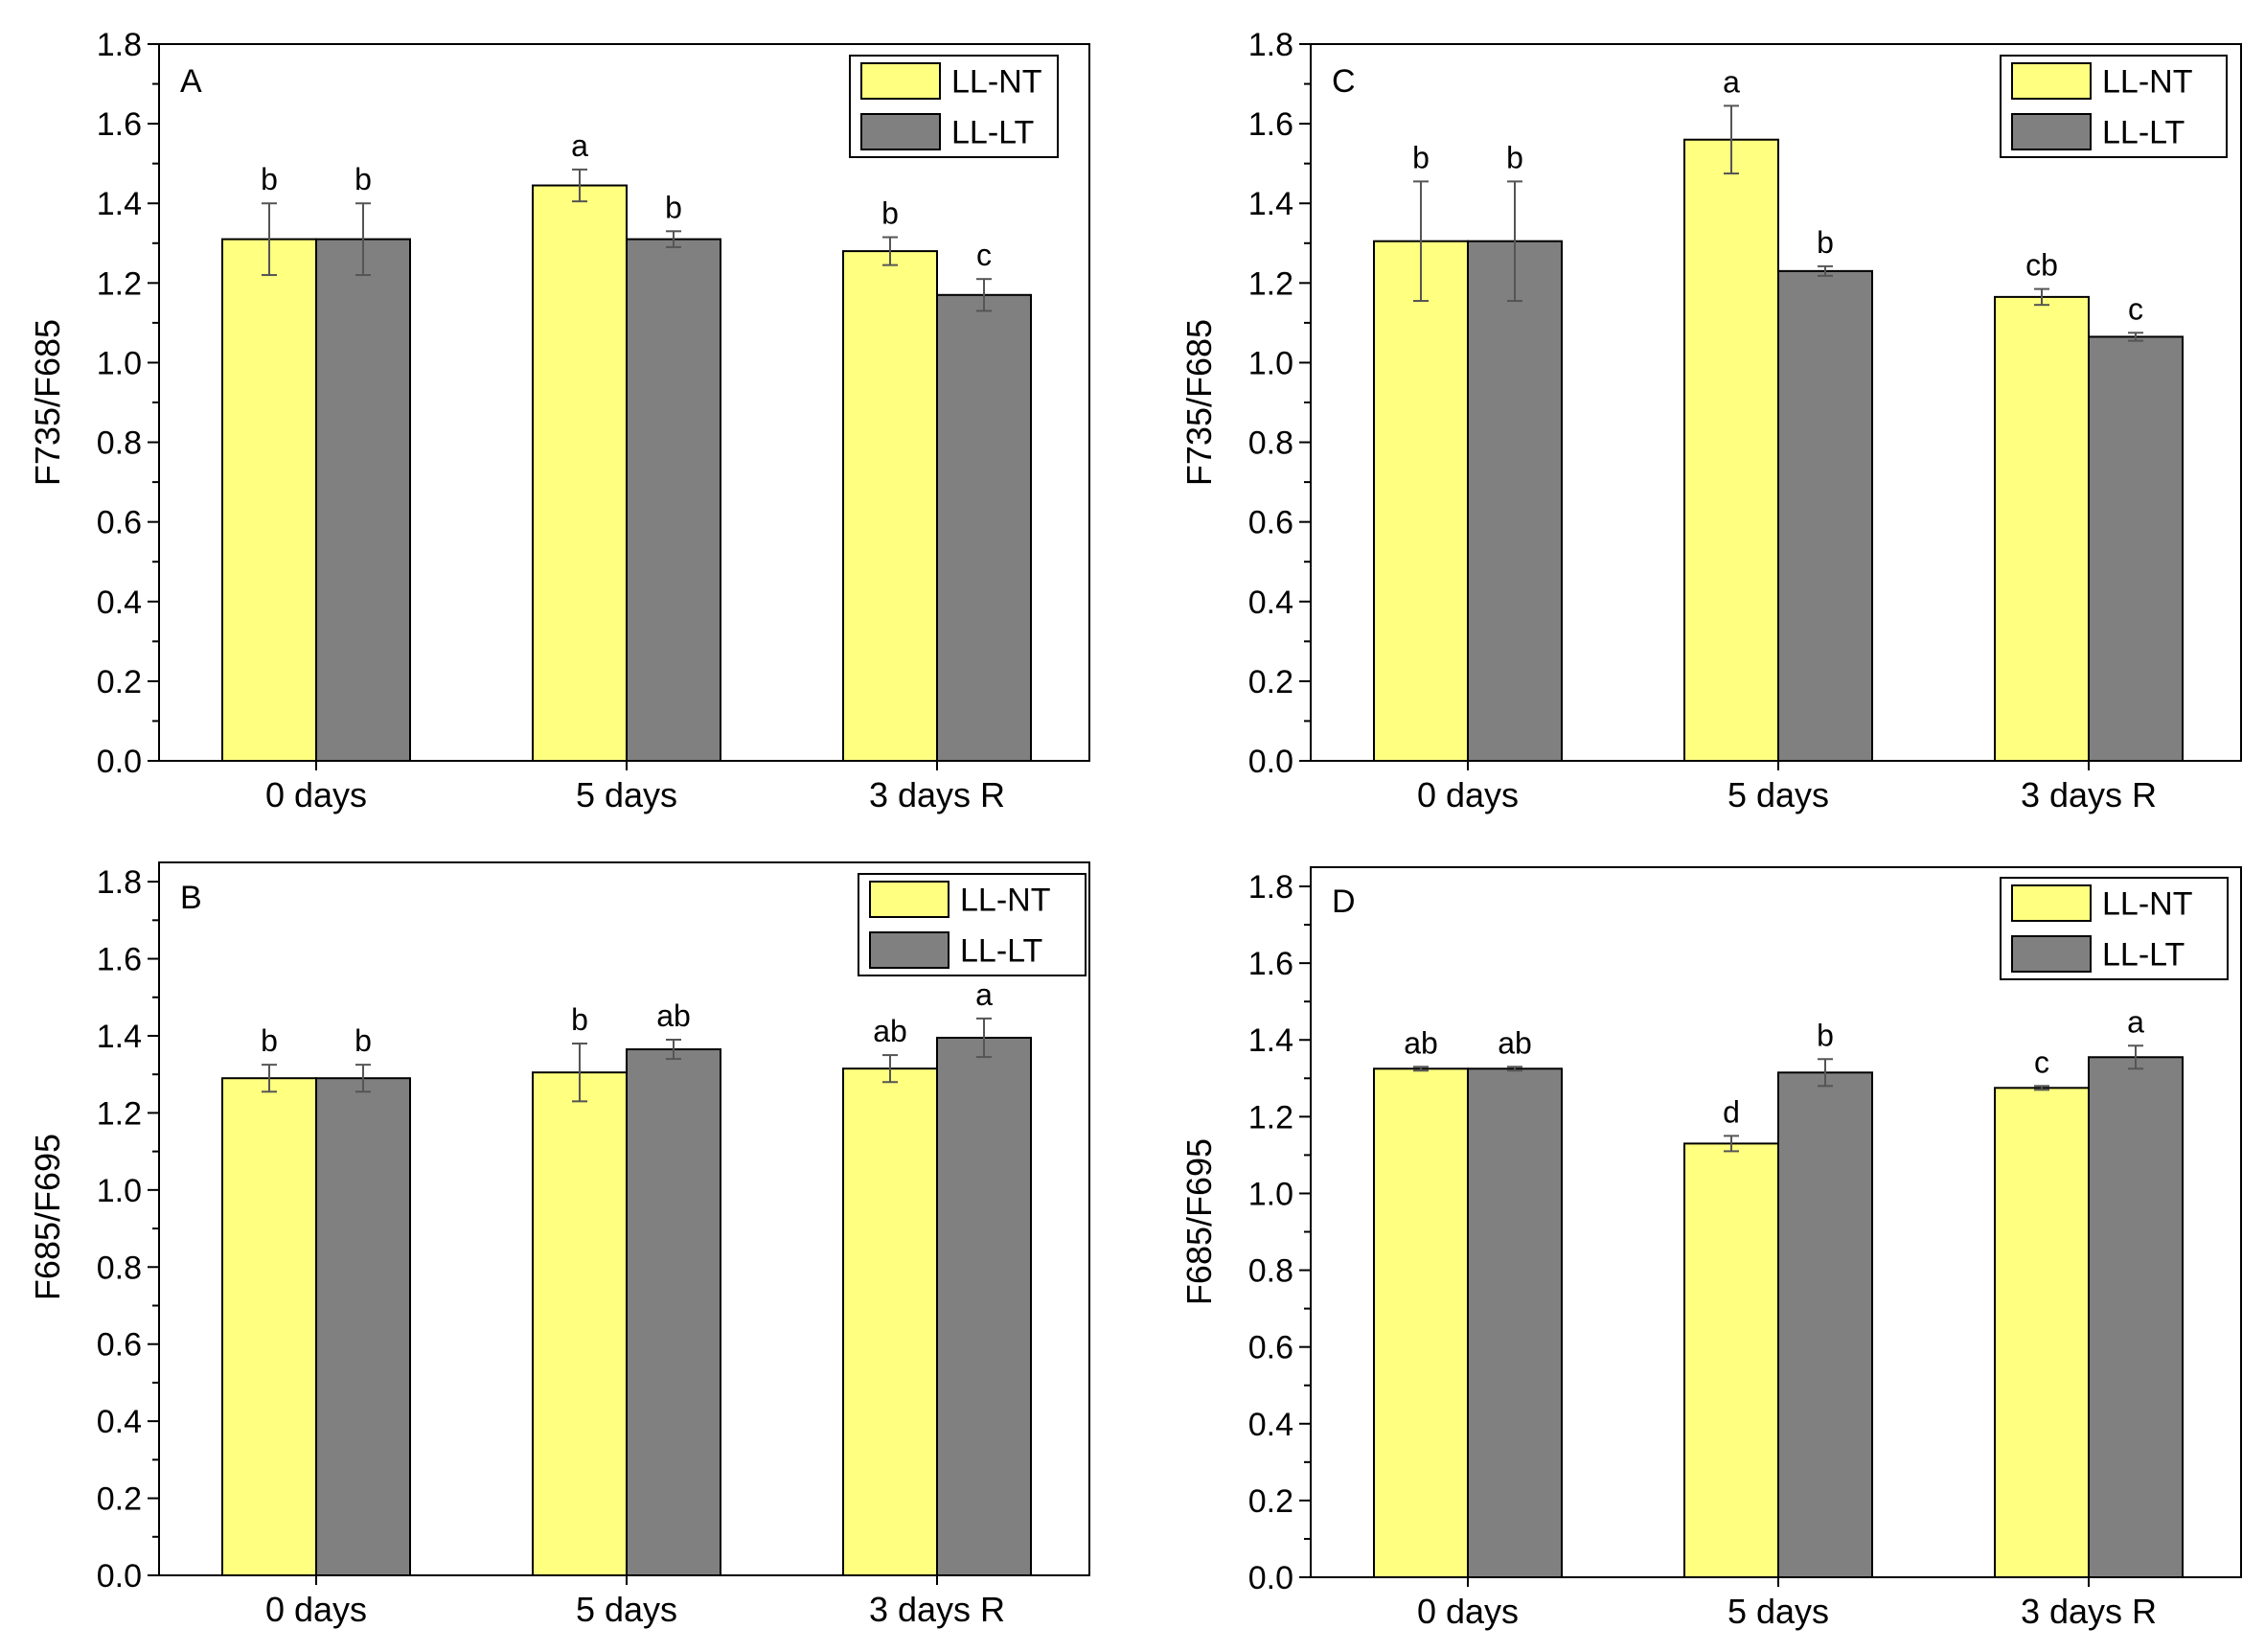  Describe the element at coordinates (579, 1019) in the screenshot. I see `panel-b-sig-letter-ll-nt-1: b` at that location.